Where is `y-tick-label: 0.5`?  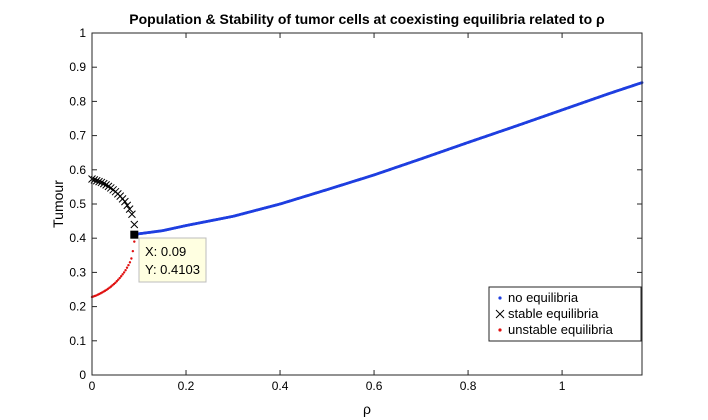 y-tick-label: 0.5 is located at coordinates (77, 204).